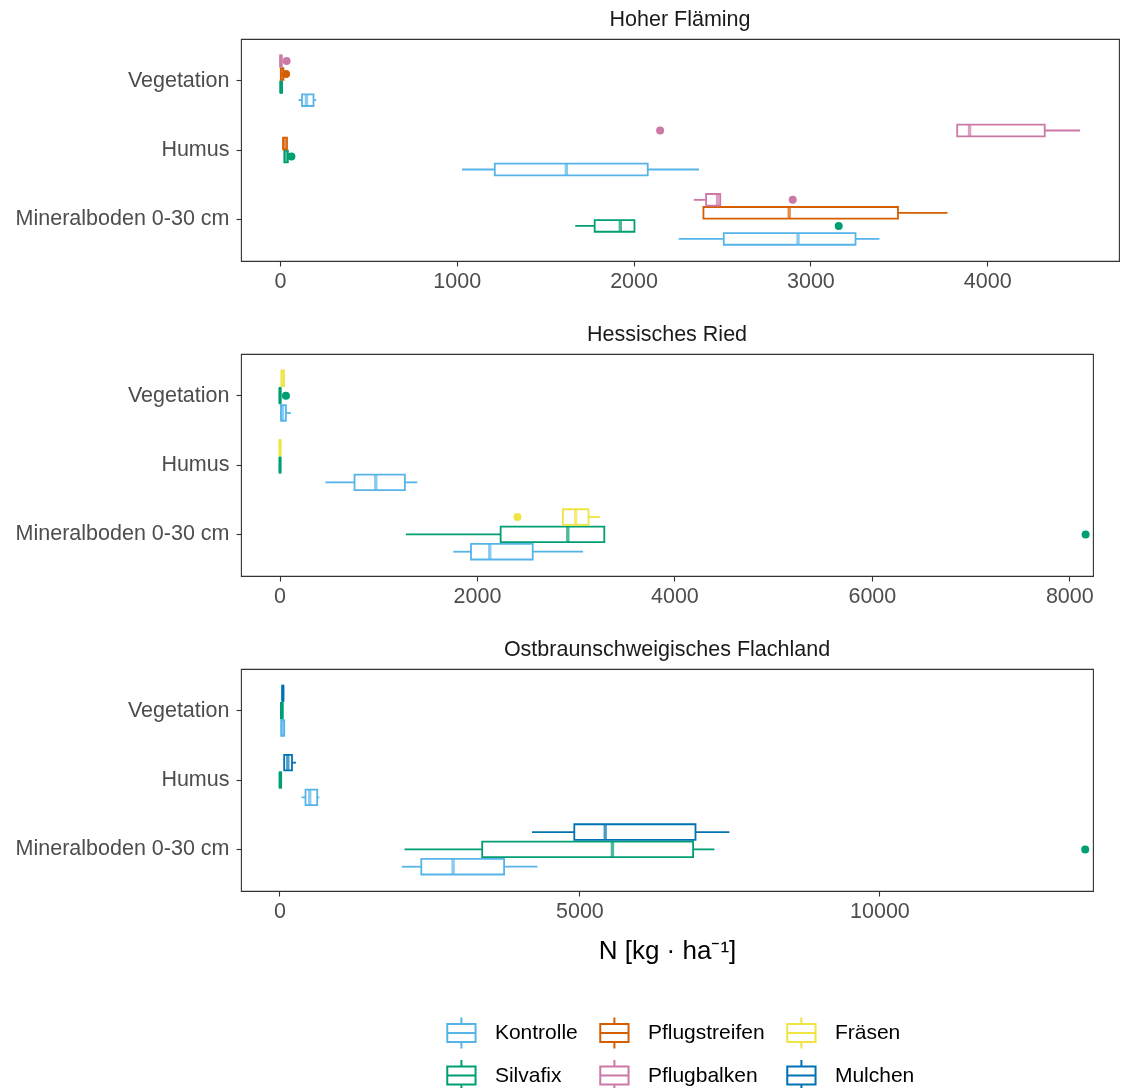 The height and width of the screenshot is (1088, 1122). I want to click on legend-label: Pflugbalken, so click(702, 1074).